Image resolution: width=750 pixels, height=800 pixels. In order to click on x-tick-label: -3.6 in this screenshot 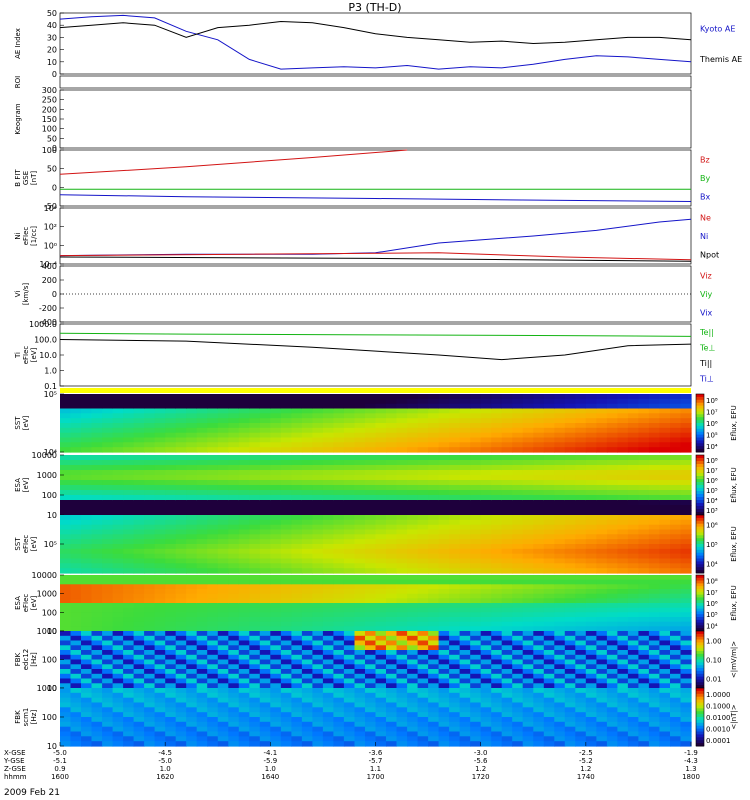, I will do `click(376, 753)`.